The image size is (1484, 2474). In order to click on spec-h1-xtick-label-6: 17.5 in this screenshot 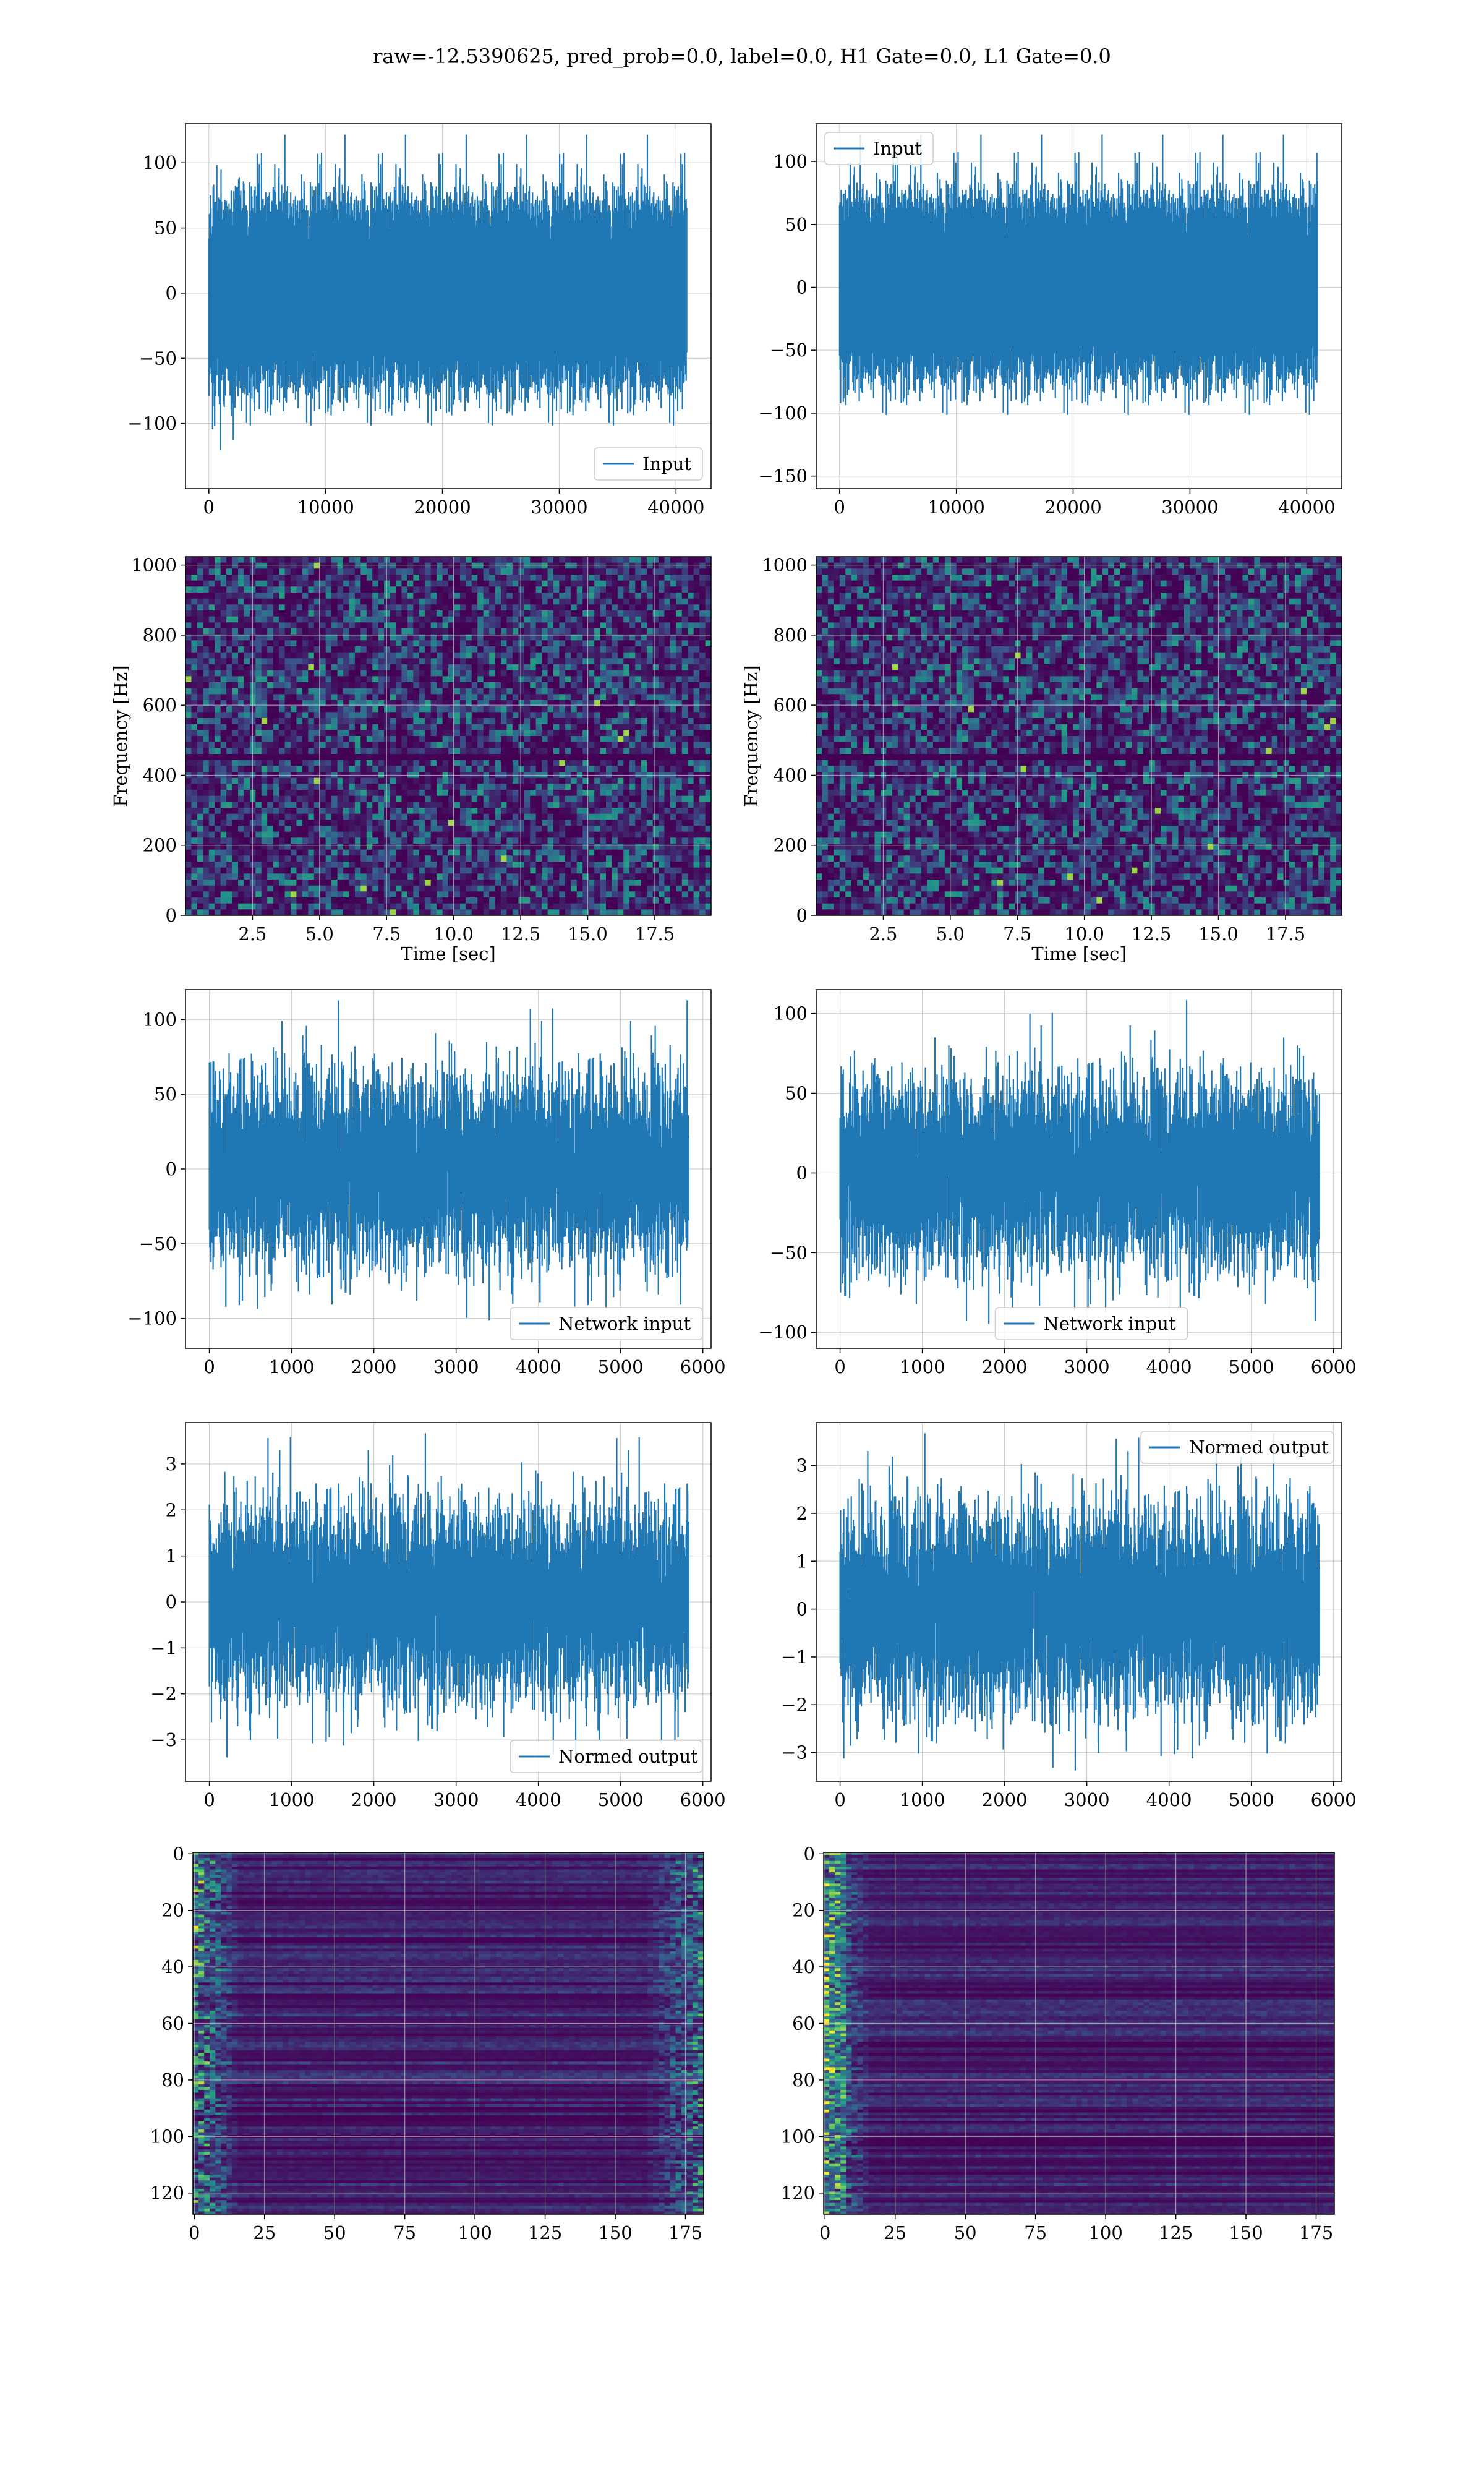, I will do `click(655, 933)`.